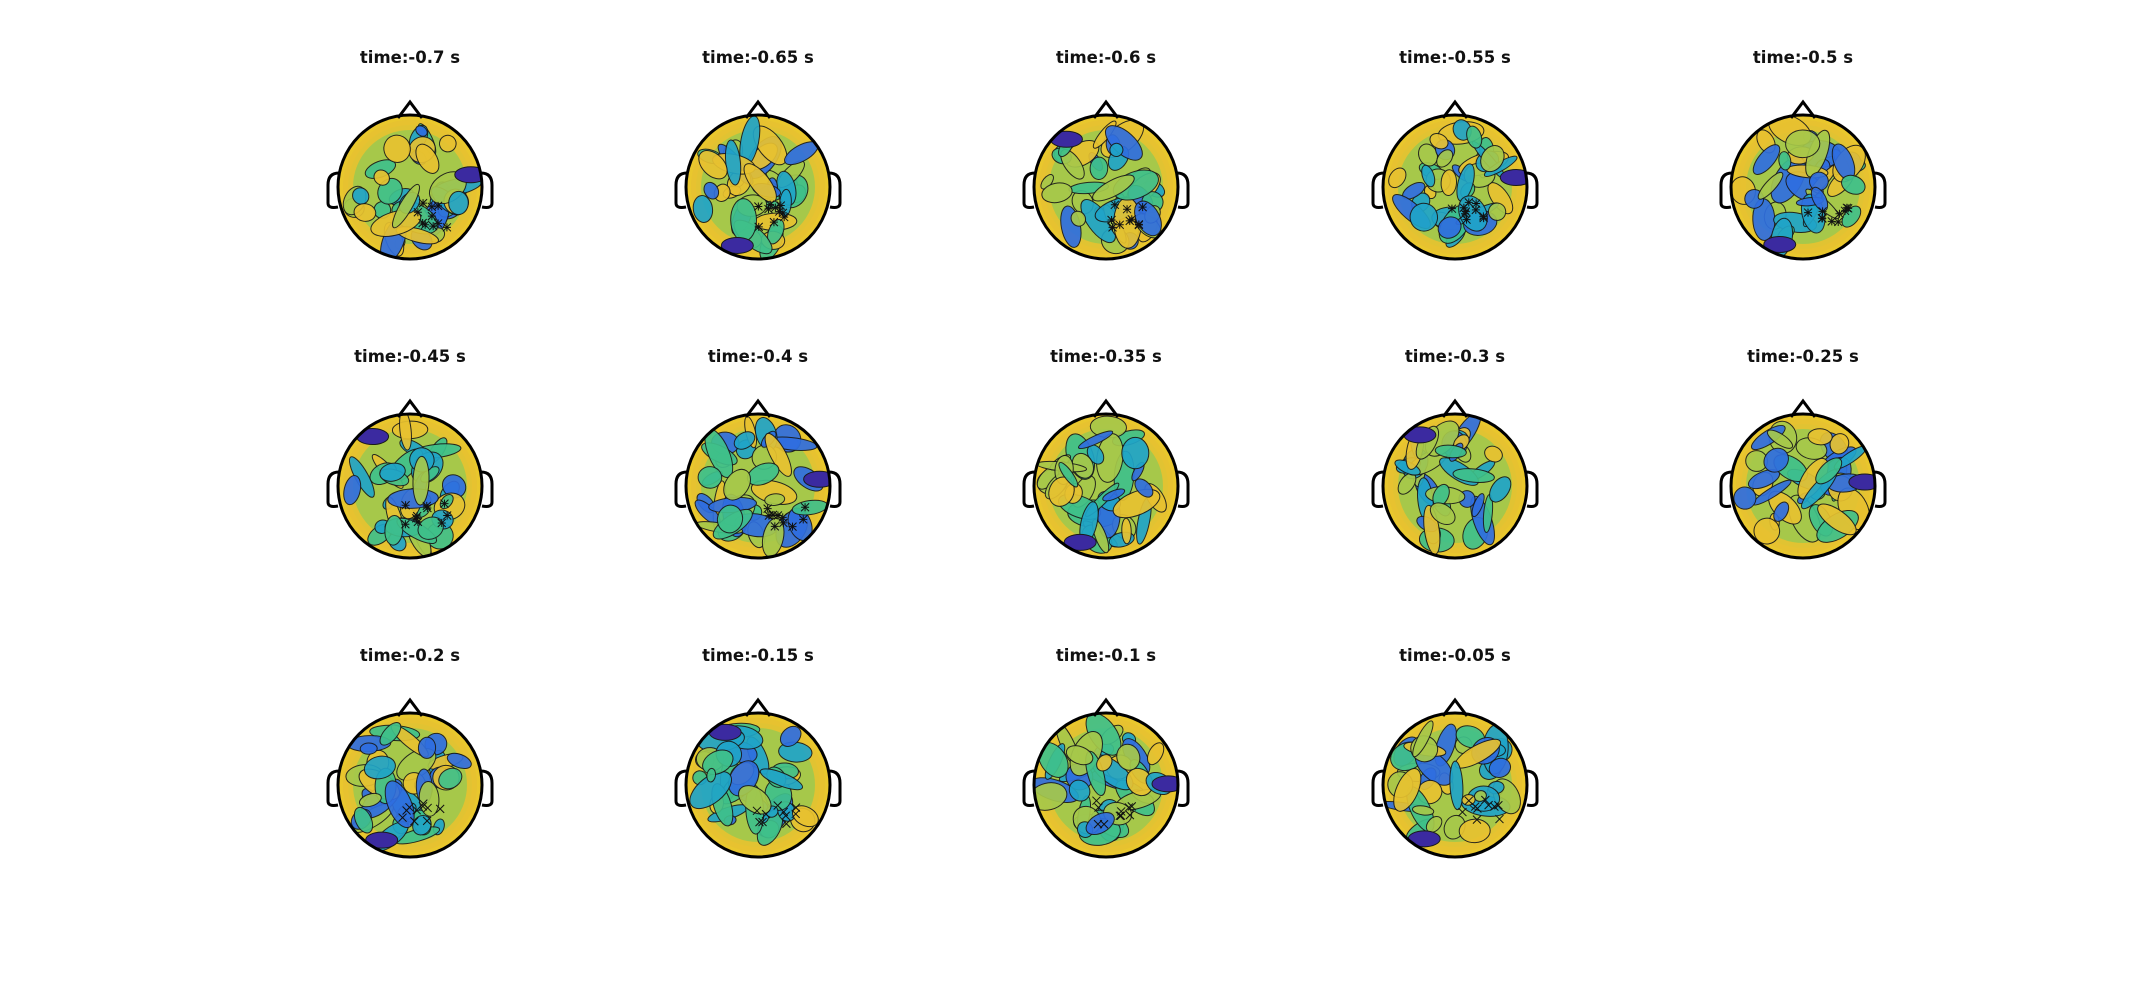 Image resolution: width=2134 pixels, height=995 pixels. What do you see at coordinates (1455, 655) in the screenshot?
I see `panel-title: time:-0.05 s` at bounding box center [1455, 655].